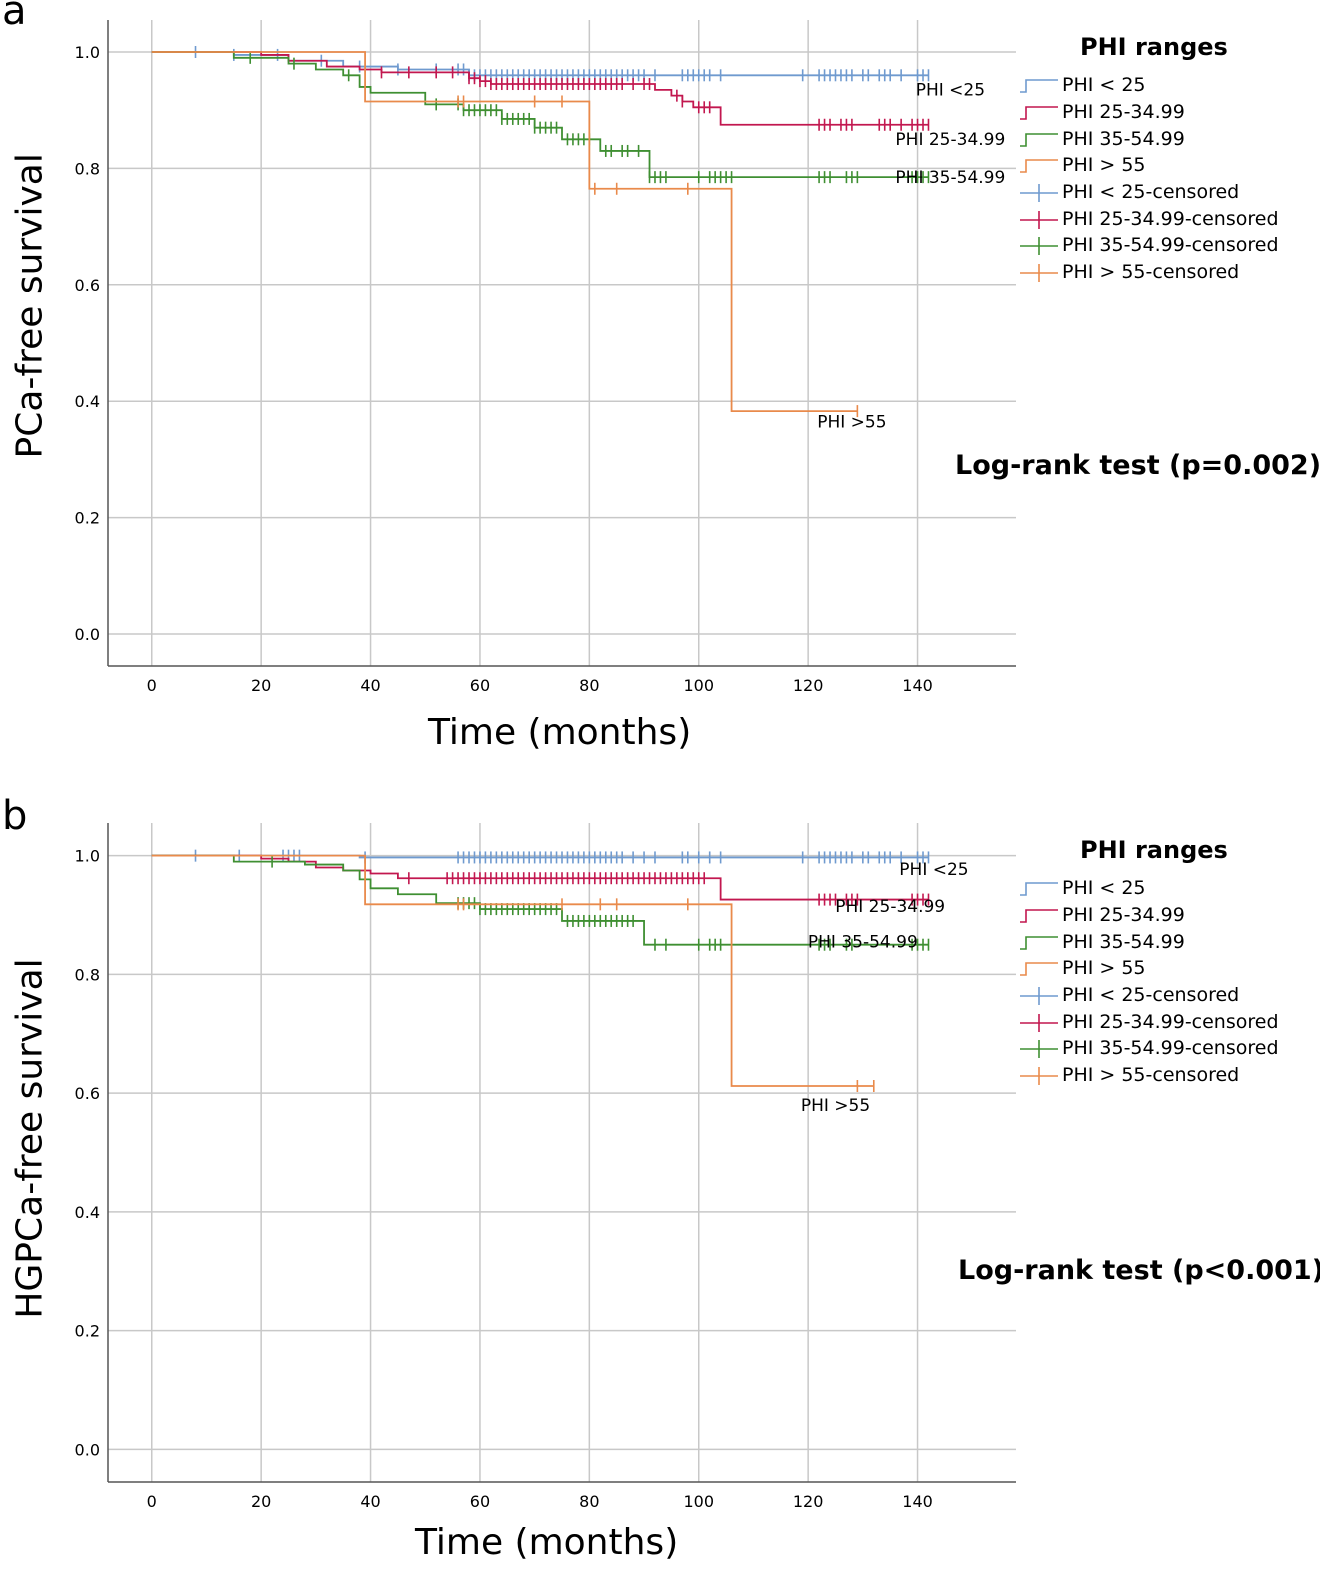 The width and height of the screenshot is (1320, 1596). What do you see at coordinates (480, 1501) in the screenshot?
I see `x-tick-label: 60` at bounding box center [480, 1501].